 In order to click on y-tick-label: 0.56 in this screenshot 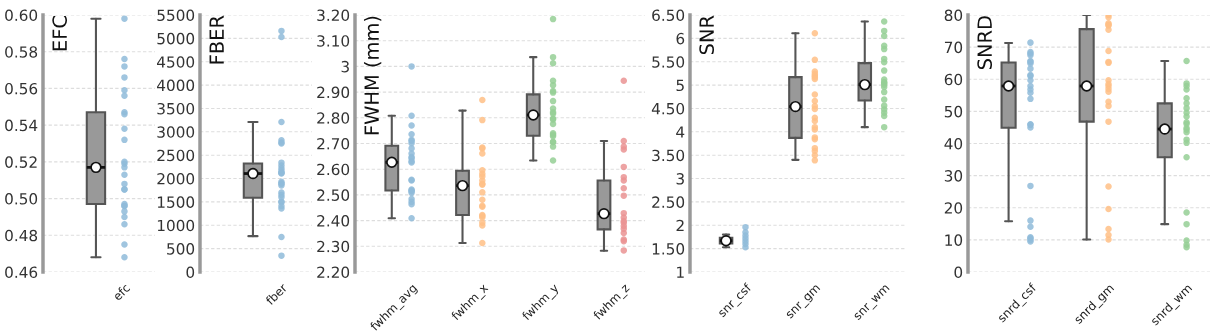, I will do `click(21, 88)`.